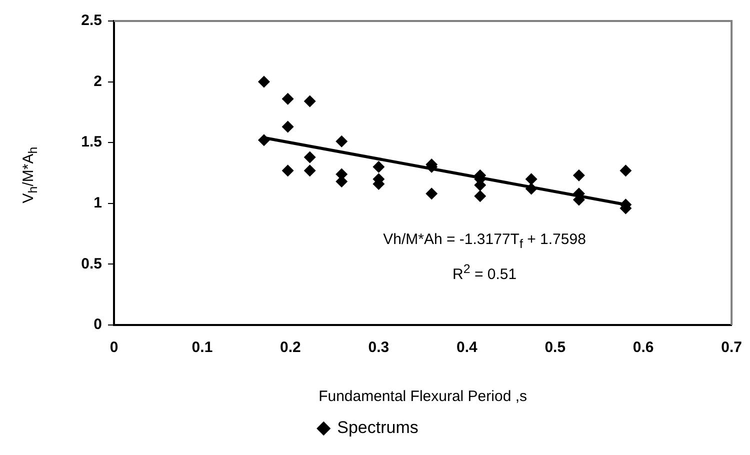 The image size is (750, 455). Describe the element at coordinates (114, 347) in the screenshot. I see `x-tick-label: 0` at that location.